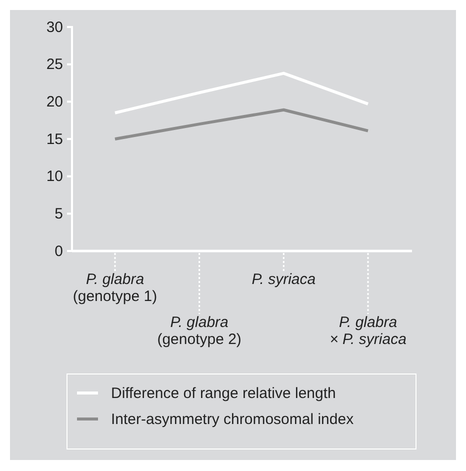 Image resolution: width=466 pixels, height=471 pixels. Describe the element at coordinates (58, 213) in the screenshot. I see `y-tick-label: 5` at that location.